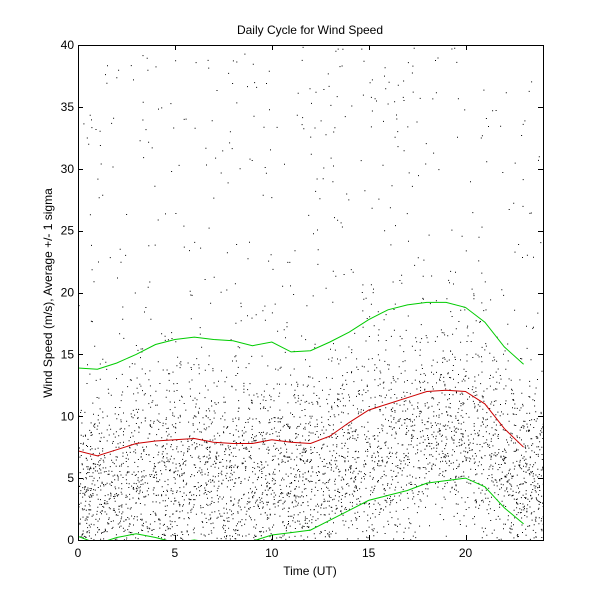 Image resolution: width=600 pixels, height=610 pixels. I want to click on y-tick-label: 40, so click(68, 45).